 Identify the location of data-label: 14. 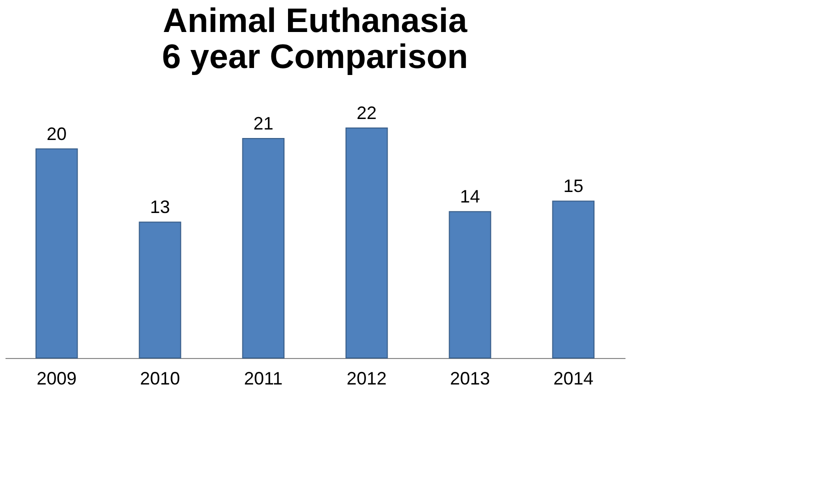
(470, 196).